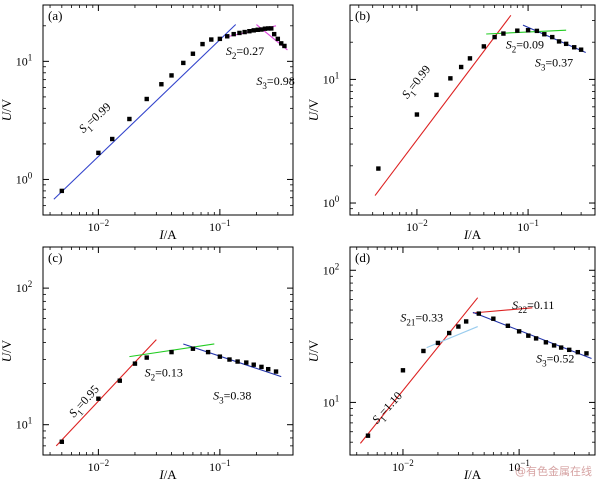 Image resolution: width=600 pixels, height=482 pixels. Describe the element at coordinates (417, 82) in the screenshot. I see `slope-annotation: S1=0.99` at that location.